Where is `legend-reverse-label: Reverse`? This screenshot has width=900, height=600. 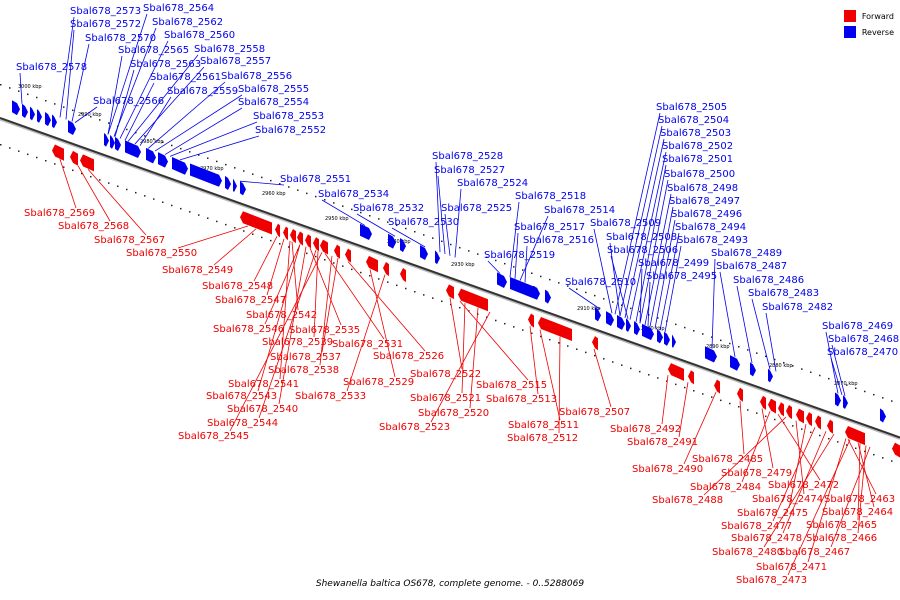 legend-reverse-label: Reverse is located at coordinates (877, 32).